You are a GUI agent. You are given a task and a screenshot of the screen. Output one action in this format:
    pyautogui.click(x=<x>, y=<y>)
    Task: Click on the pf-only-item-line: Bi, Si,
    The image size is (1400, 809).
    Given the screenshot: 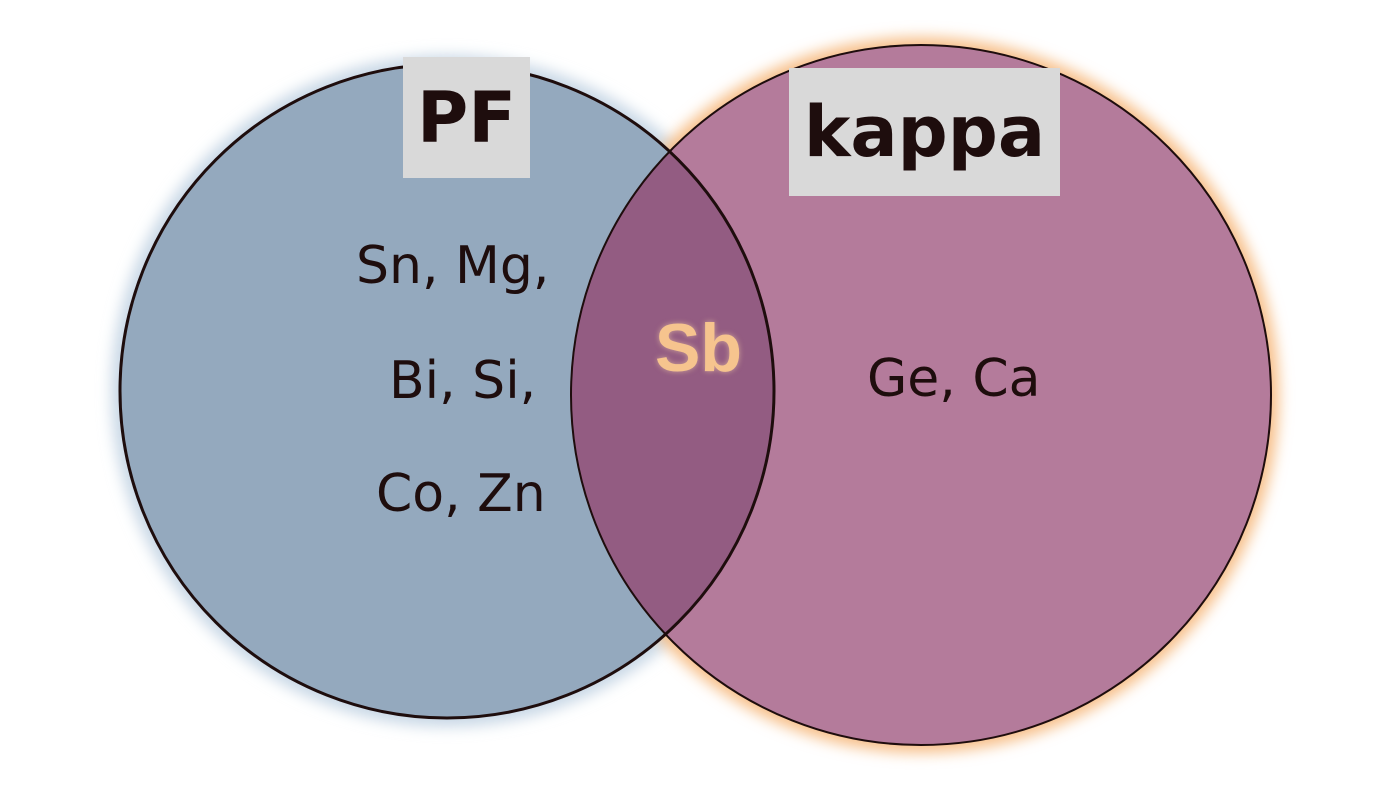 What is the action you would take?
    pyautogui.click(x=463, y=381)
    